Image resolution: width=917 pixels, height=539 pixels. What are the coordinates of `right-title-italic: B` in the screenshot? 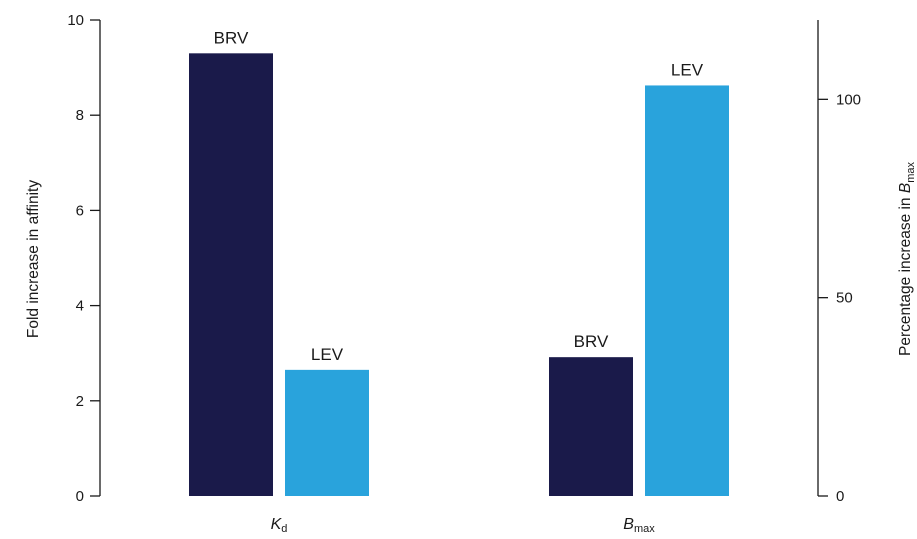 It's located at (905, 188).